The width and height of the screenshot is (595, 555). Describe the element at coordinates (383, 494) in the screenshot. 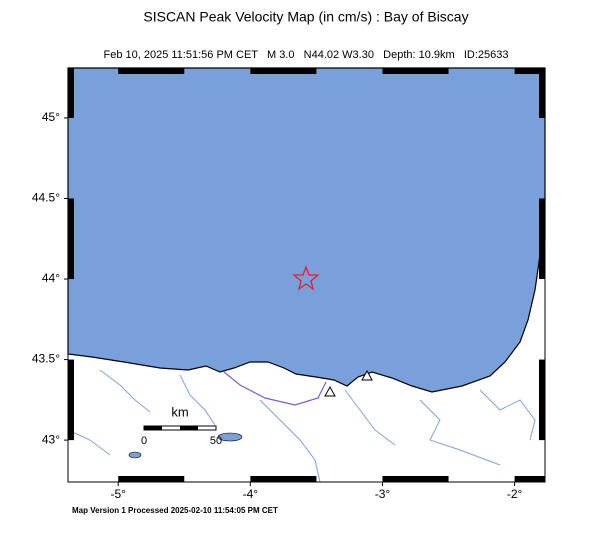

I see `x-tick-label: -3°` at that location.